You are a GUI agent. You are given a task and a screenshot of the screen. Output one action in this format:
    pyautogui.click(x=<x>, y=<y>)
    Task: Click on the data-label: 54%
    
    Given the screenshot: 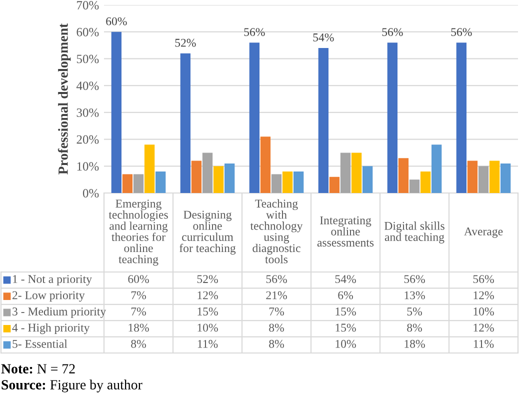 What is the action you would take?
    pyautogui.click(x=345, y=279)
    